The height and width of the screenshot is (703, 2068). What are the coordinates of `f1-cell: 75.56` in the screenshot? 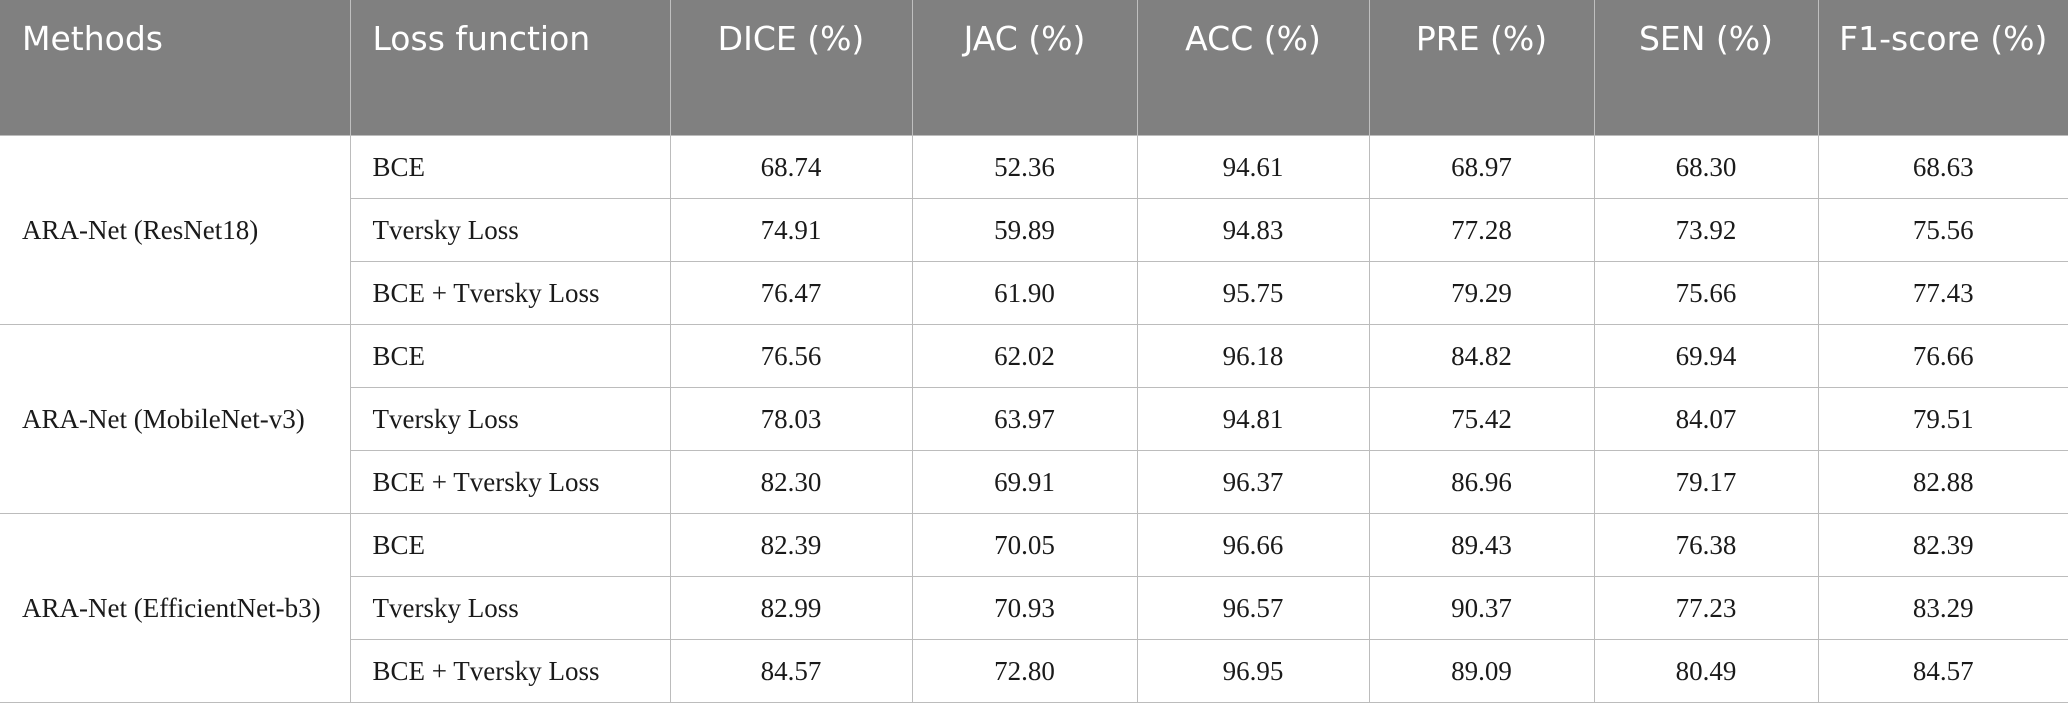 It's located at (1942, 230).